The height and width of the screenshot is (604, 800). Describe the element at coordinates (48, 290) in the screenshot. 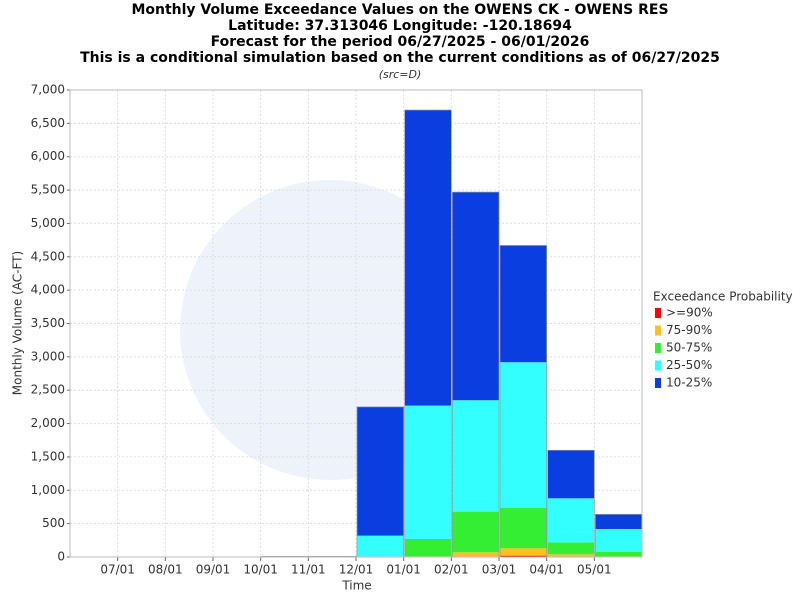

I see `y-tick-label: 4,000` at that location.